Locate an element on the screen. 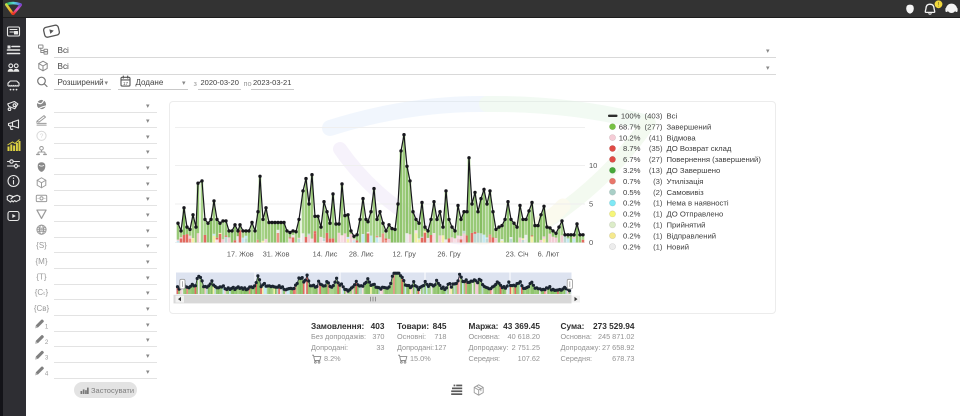  svg-text: 68.7% is located at coordinates (630, 126).